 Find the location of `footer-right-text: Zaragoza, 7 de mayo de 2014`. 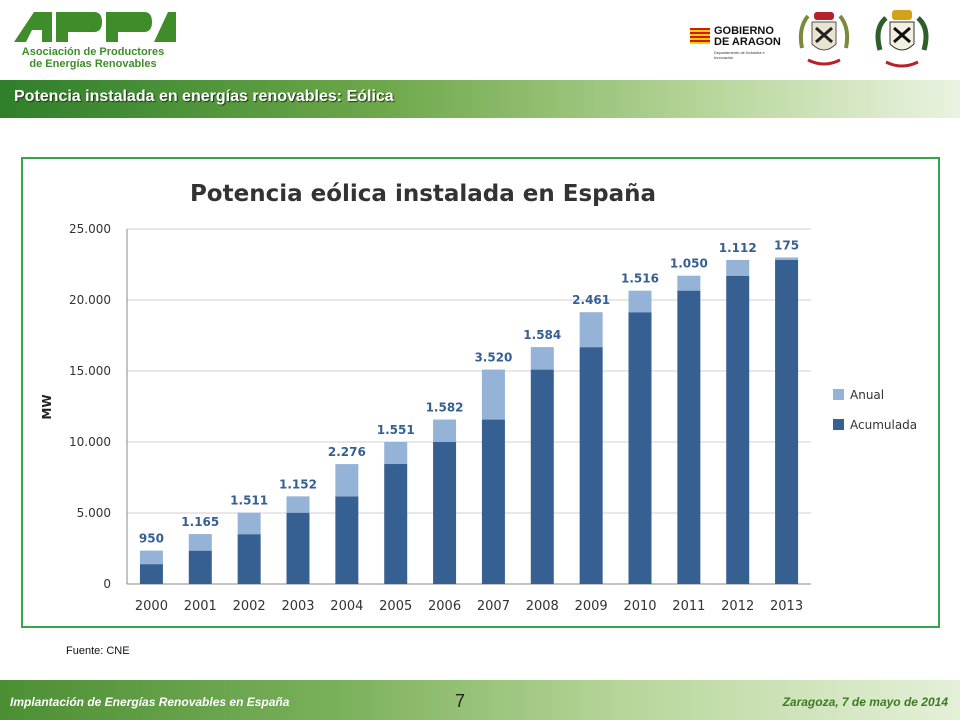

footer-right-text: Zaragoza, 7 de mayo de 2014 is located at coordinates (865, 702).